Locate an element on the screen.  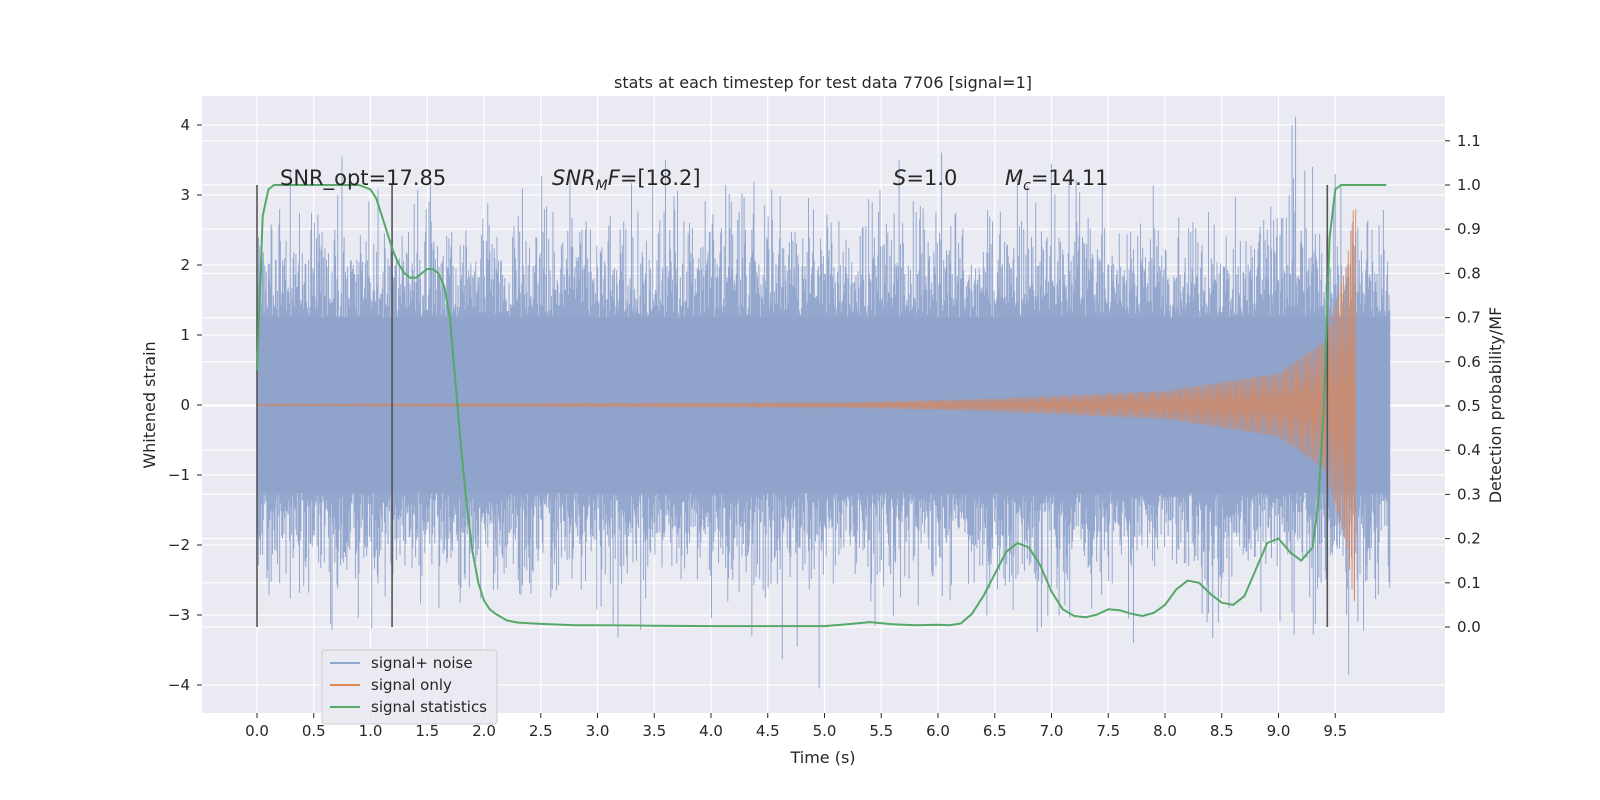
x-tick-label: 8.0 is located at coordinates (1165, 731).